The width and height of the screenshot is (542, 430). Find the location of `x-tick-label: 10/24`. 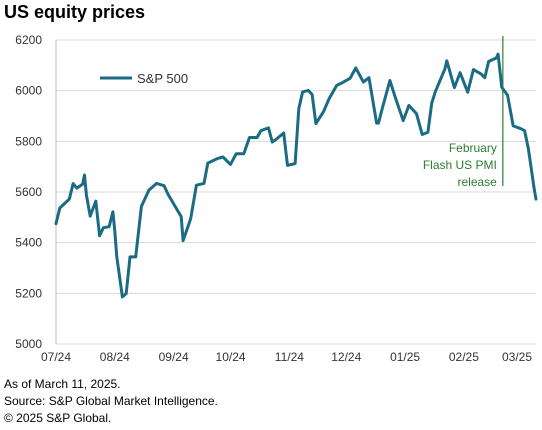

x-tick-label: 10/24 is located at coordinates (231, 357).